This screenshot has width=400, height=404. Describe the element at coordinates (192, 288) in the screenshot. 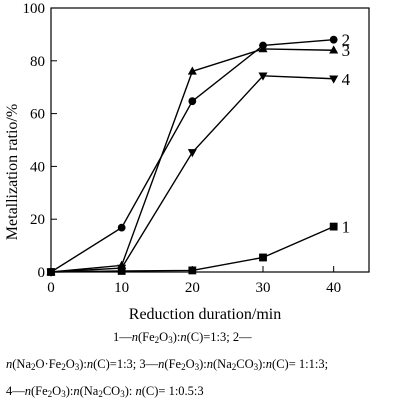

I see `x-tick-label: 20` at that location.